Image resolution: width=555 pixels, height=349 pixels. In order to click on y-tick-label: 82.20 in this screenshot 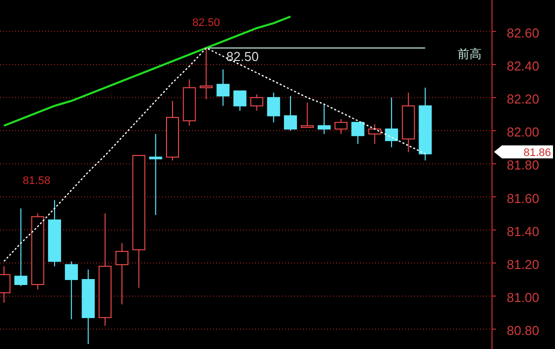, I will do `click(523, 99)`.